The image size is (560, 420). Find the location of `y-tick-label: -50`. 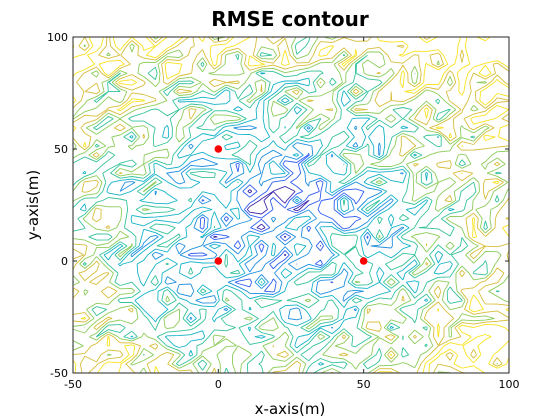

y-tick-label: -50 is located at coordinates (59, 373).